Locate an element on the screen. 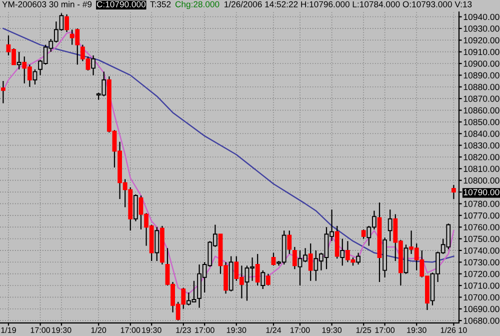 The width and height of the screenshot is (500, 336). y-tick-label: 10820.00 is located at coordinates (482, 157).